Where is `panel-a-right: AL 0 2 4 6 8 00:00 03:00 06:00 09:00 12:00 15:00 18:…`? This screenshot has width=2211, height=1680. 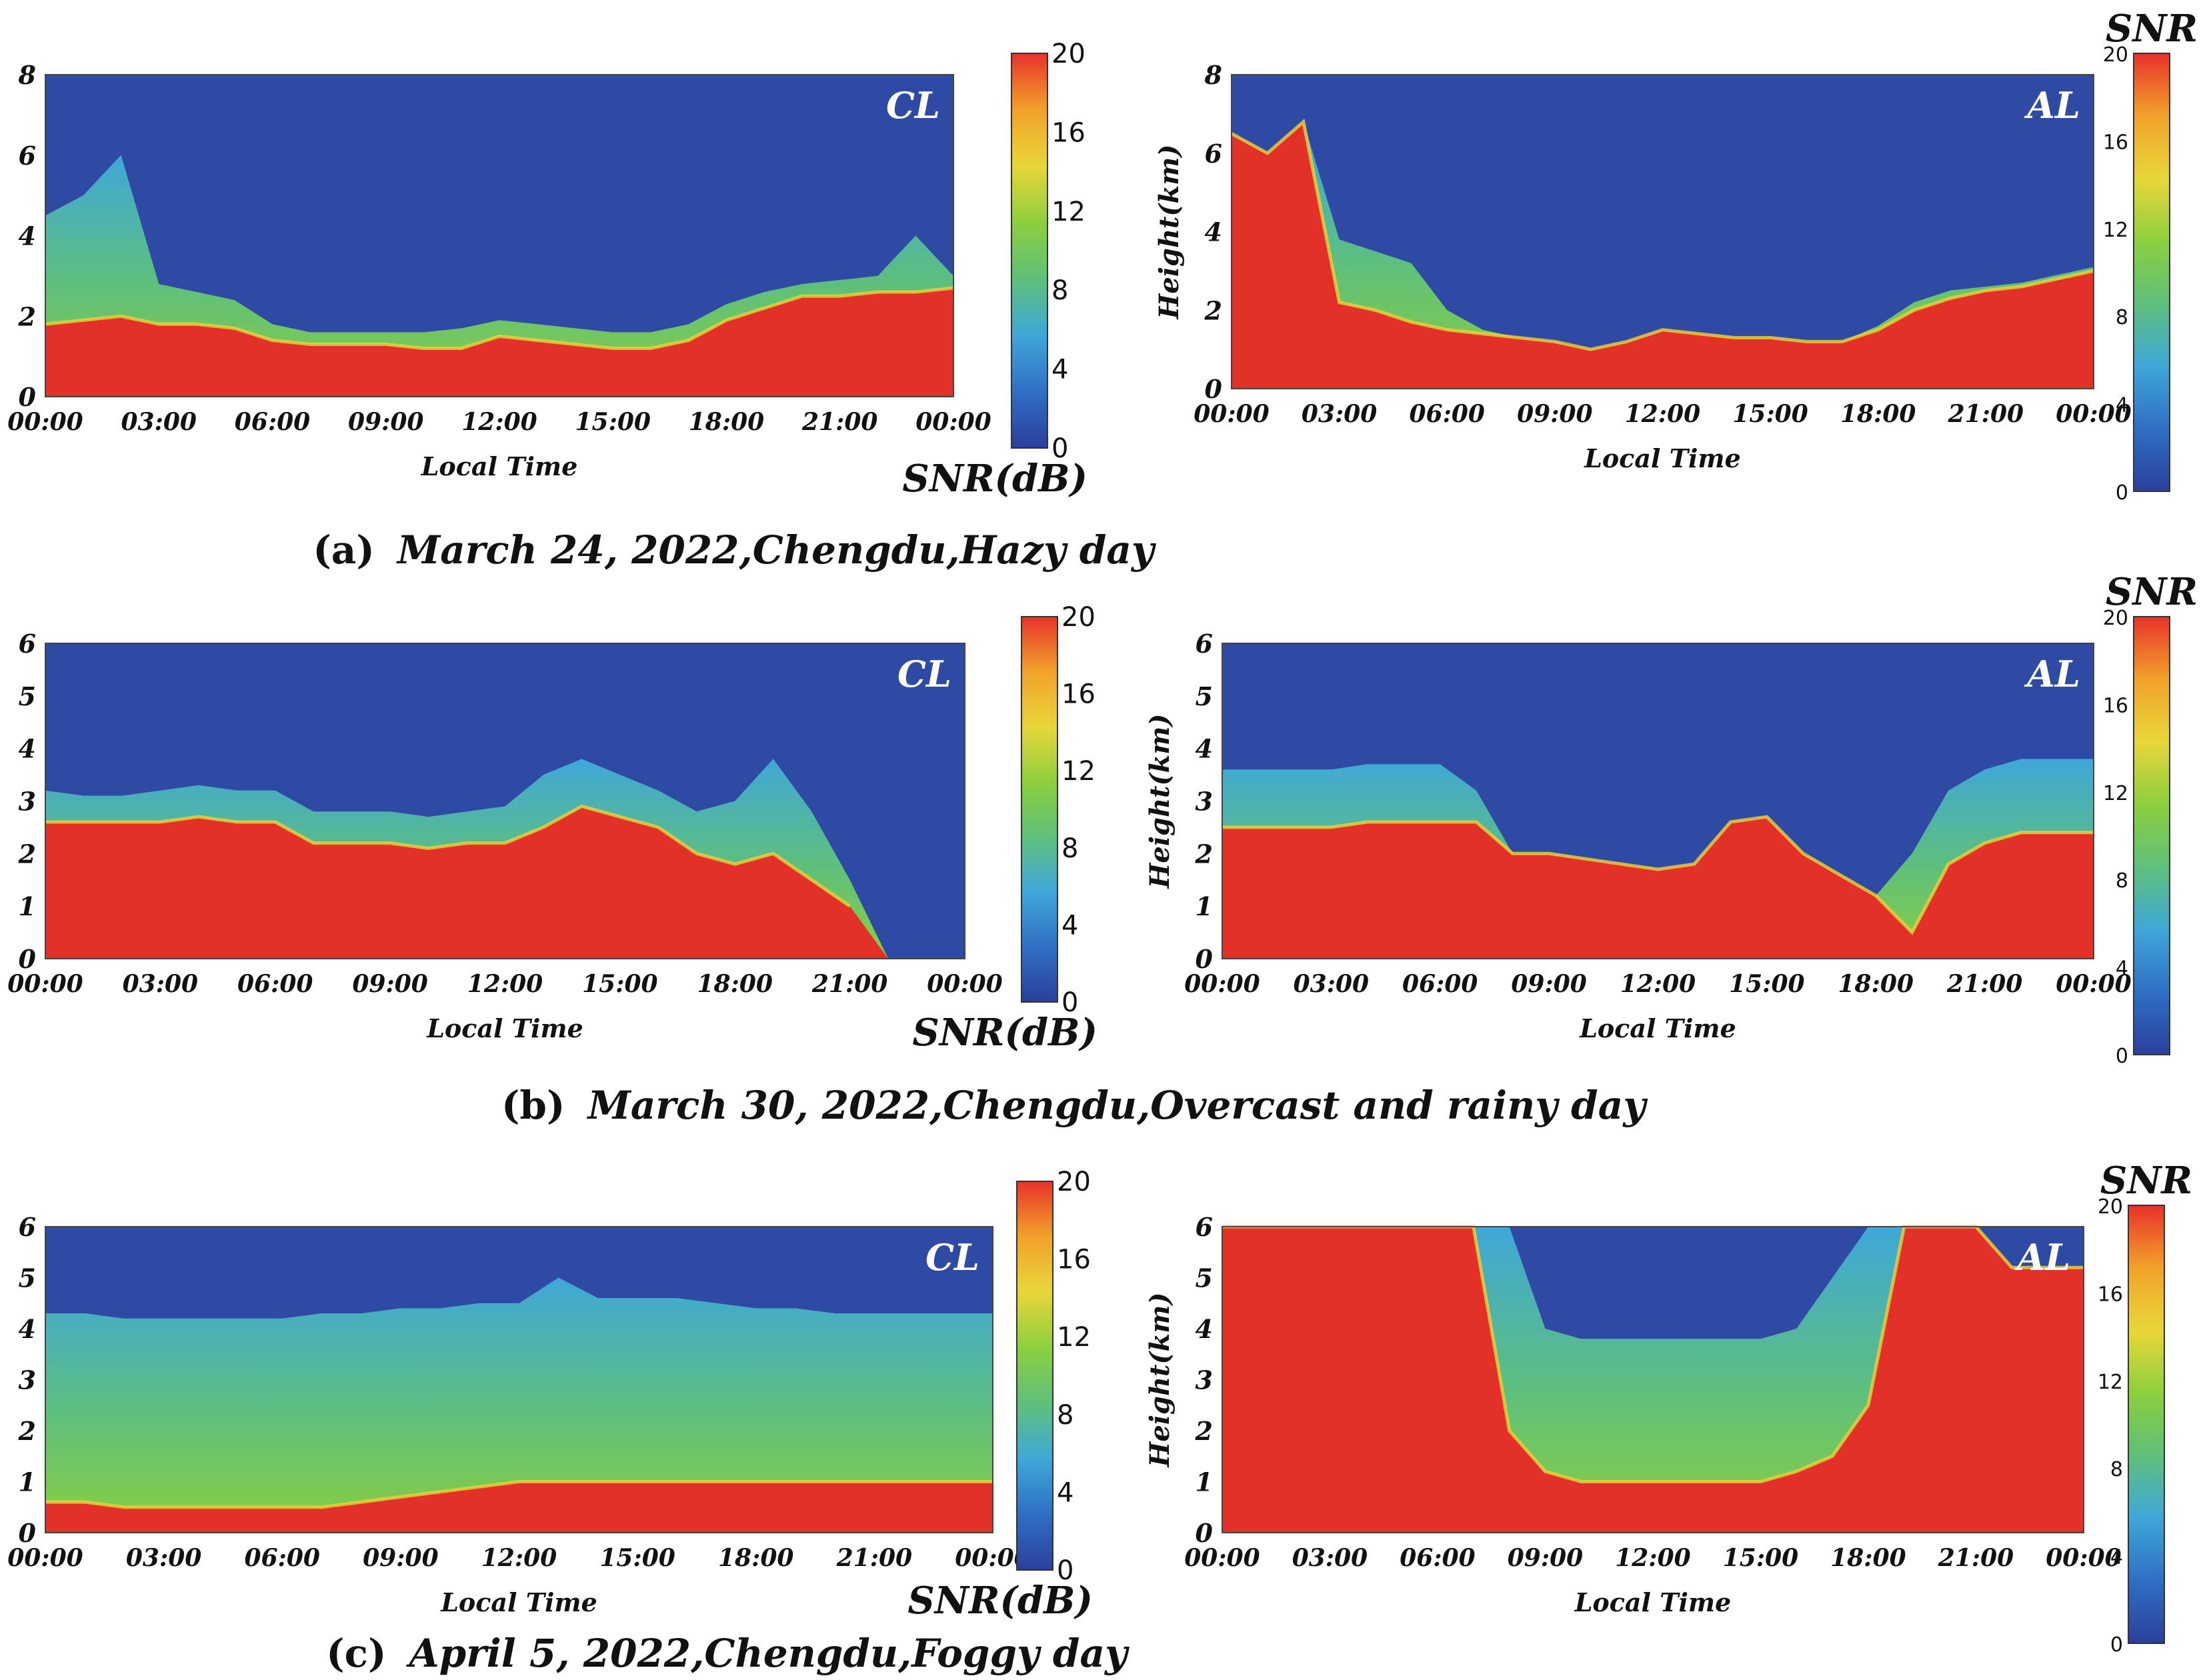
panel-a-right: AL 0 2 4 6 8 00:00 03:00 06:00 09:00 12:00 15:00 18:… is located at coordinates (1676, 256).